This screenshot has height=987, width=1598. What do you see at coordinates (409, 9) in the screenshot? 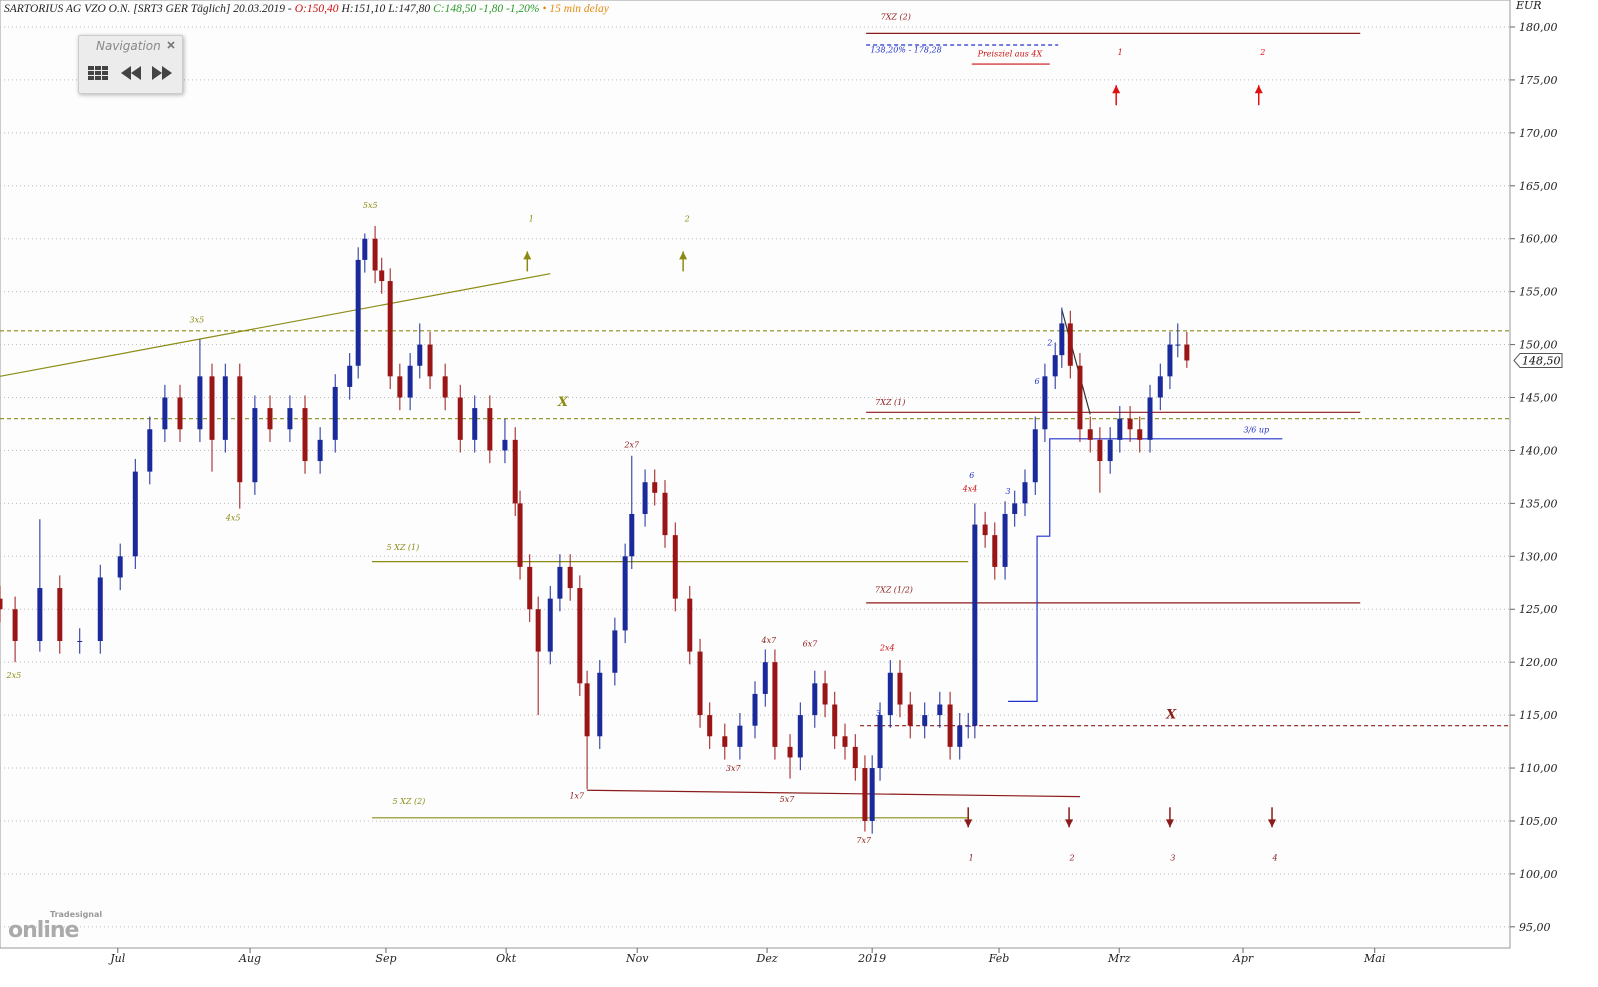
I see `low: L:147,80` at bounding box center [409, 9].